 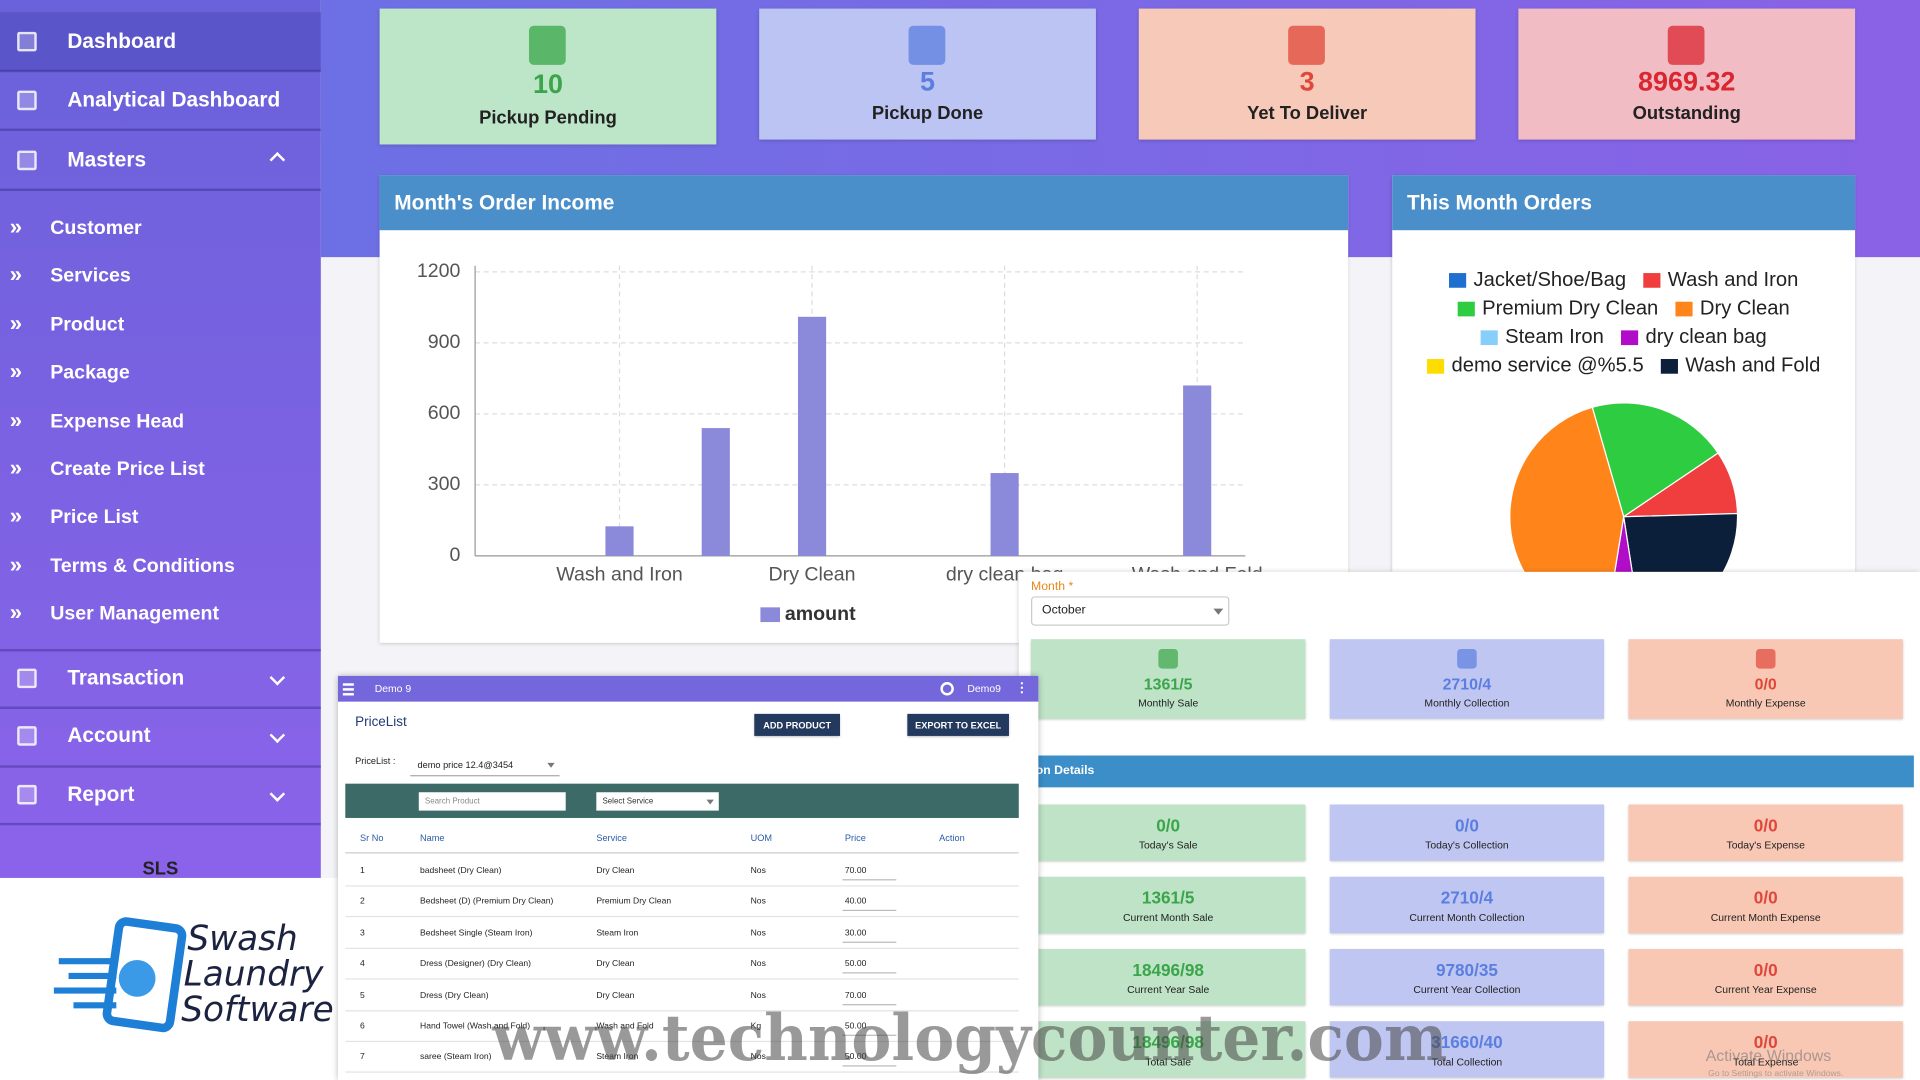 What do you see at coordinates (127, 470) in the screenshot?
I see `submenu-item: Create Price List` at bounding box center [127, 470].